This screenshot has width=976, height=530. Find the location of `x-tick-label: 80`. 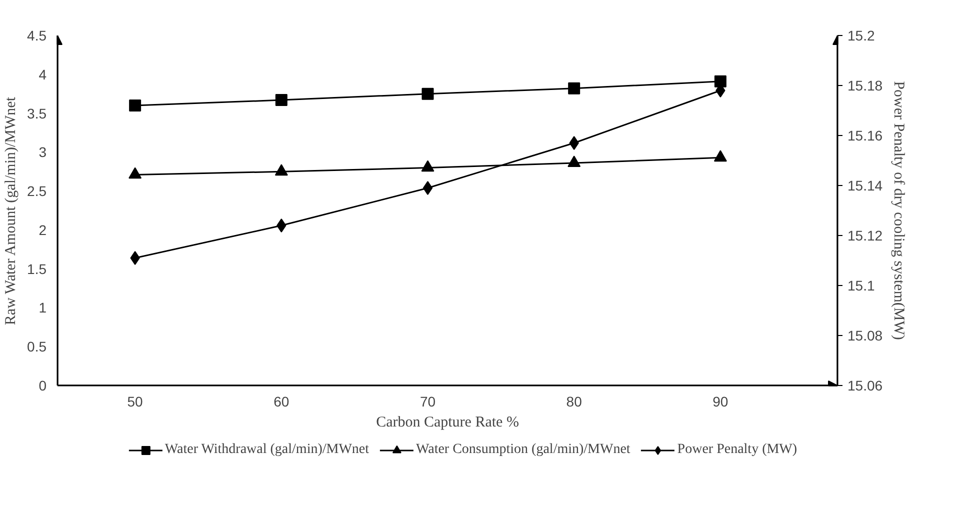

x-tick-label: 80 is located at coordinates (574, 402).